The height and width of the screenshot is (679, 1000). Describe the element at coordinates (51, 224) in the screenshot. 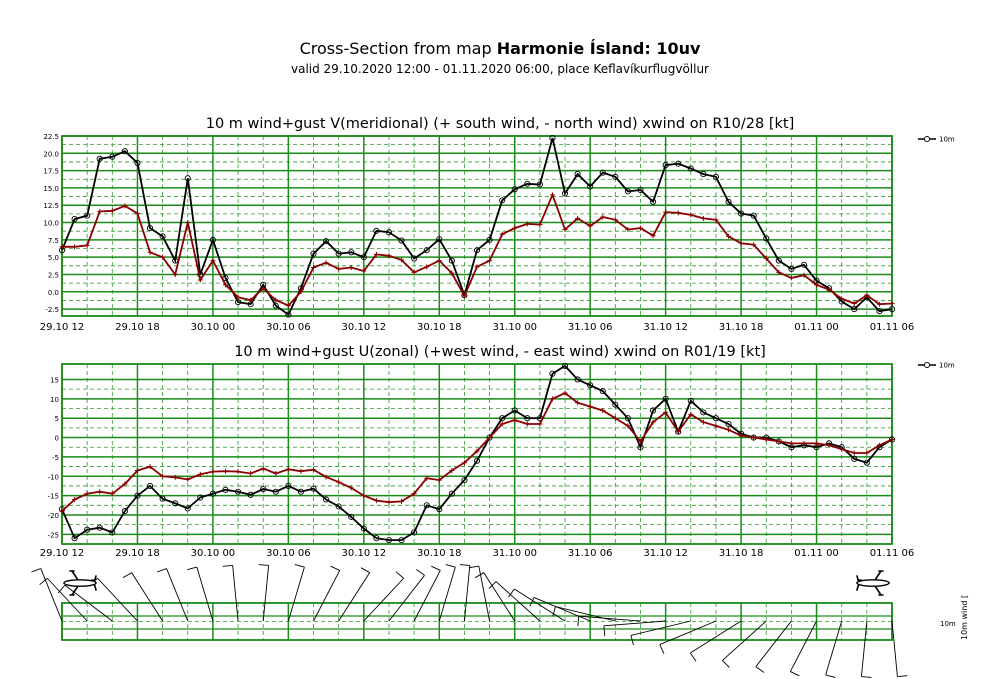

I see `y-tick-label: 10.0` at that location.